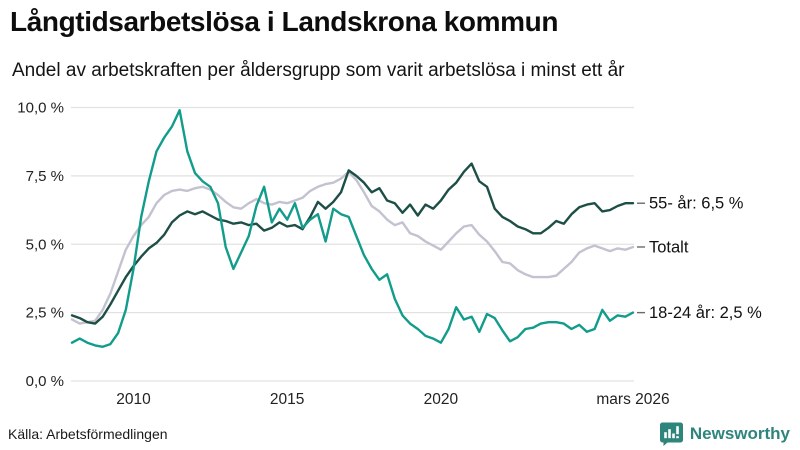 The width and height of the screenshot is (800, 450). Describe the element at coordinates (88, 434) in the screenshot. I see `source-note: Källa: Arbetsförmedlingen` at that location.